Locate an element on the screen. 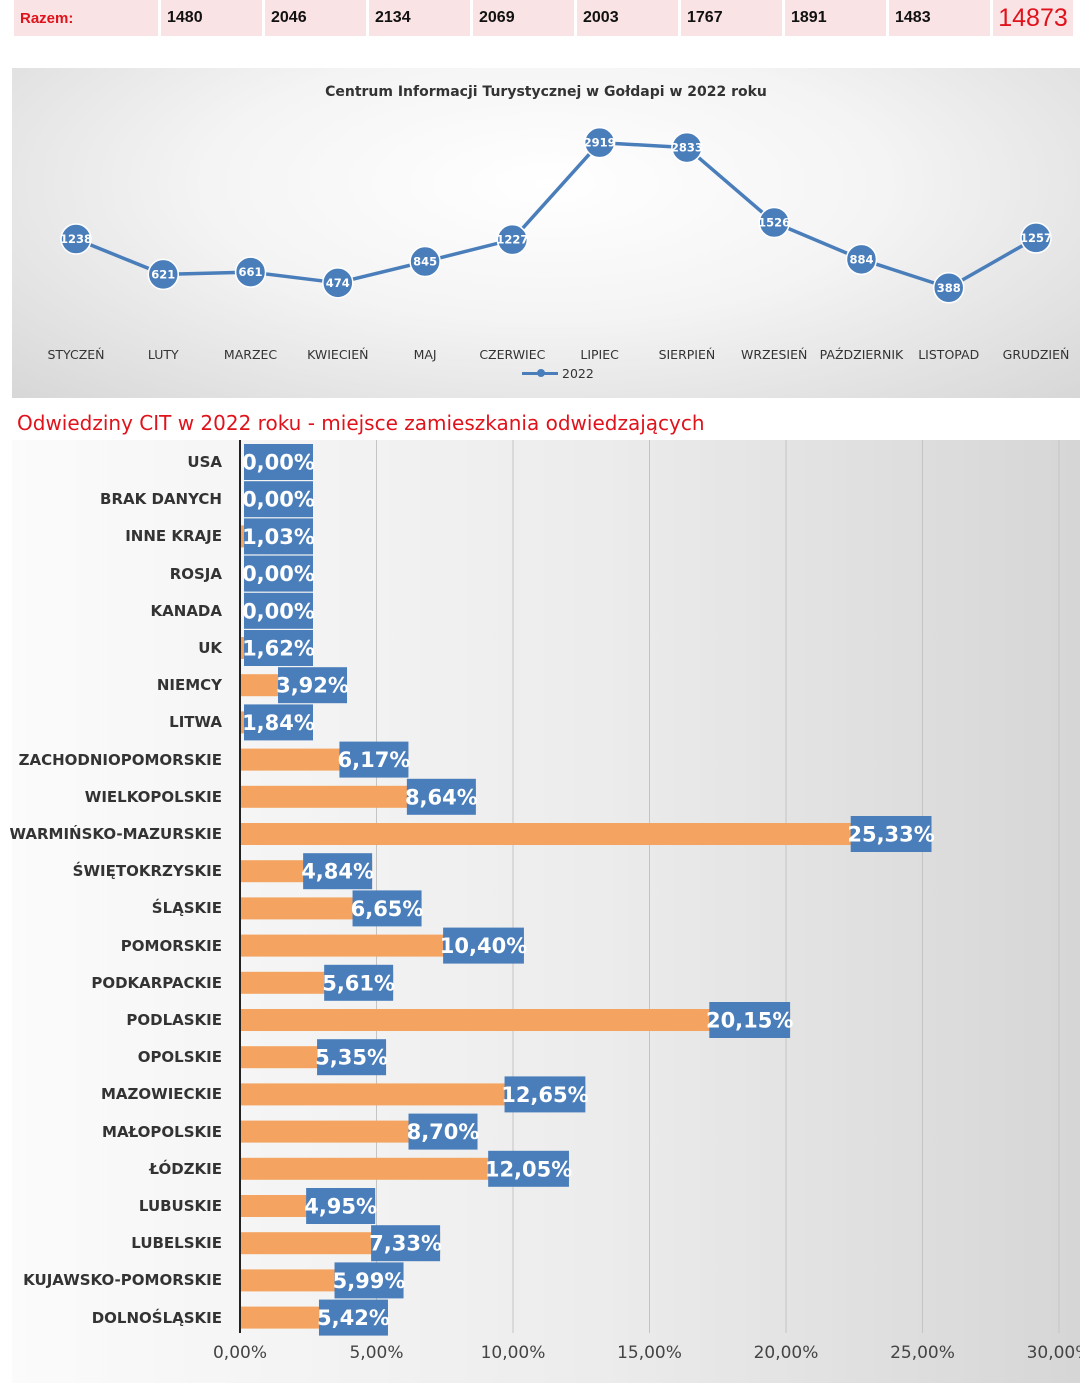 The height and width of the screenshot is (1383, 1080). x-axis-tick-label: 15,00% is located at coordinates (649, 1353).